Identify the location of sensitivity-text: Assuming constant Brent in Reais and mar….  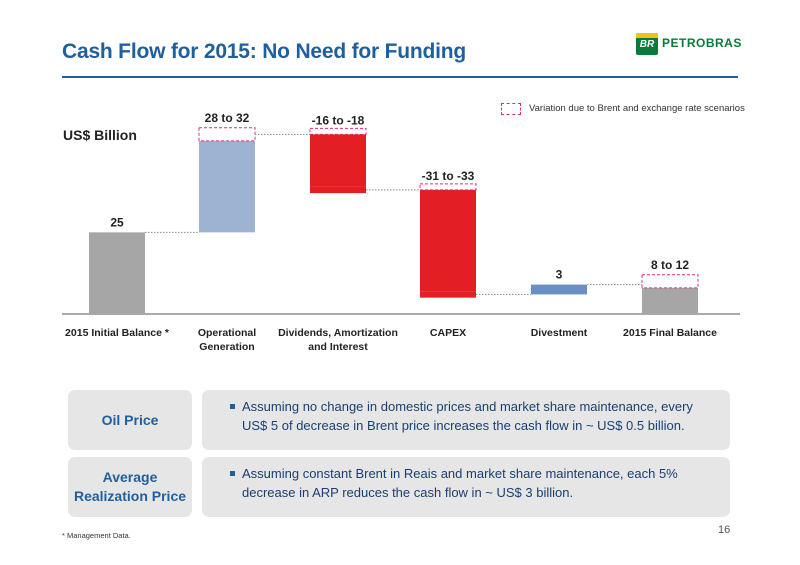
(460, 483).